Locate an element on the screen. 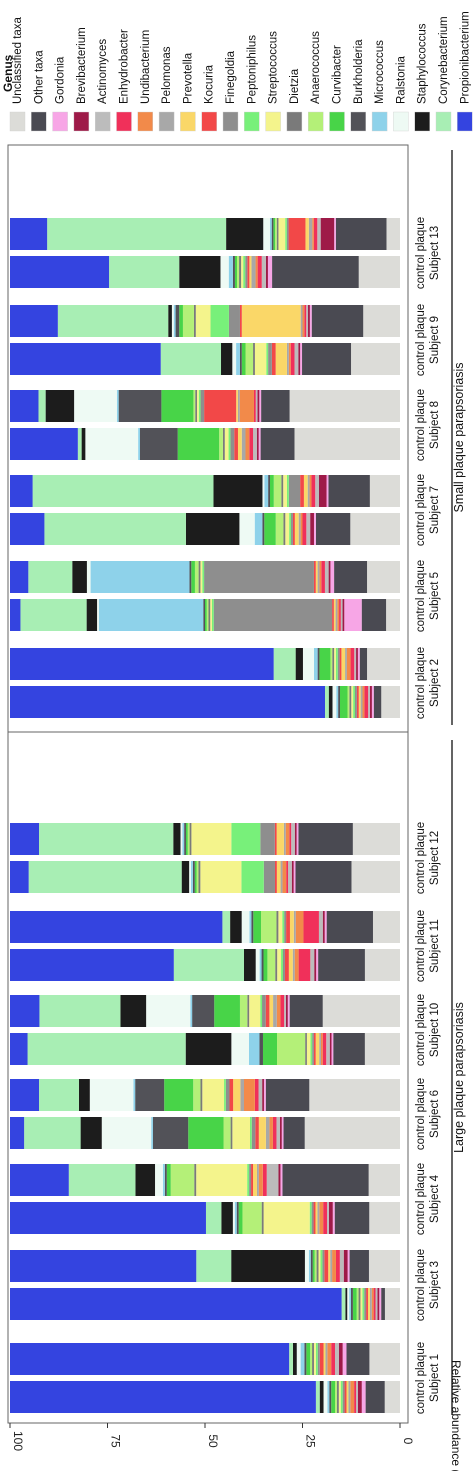 The height and width of the screenshot is (1471, 474). subject-label: Subject 11 is located at coordinates (435, 946).